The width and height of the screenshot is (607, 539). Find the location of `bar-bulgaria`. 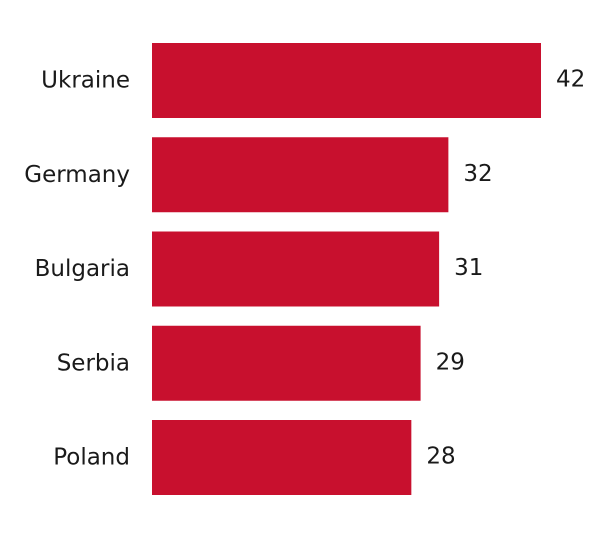

bar-bulgaria is located at coordinates (296, 269).